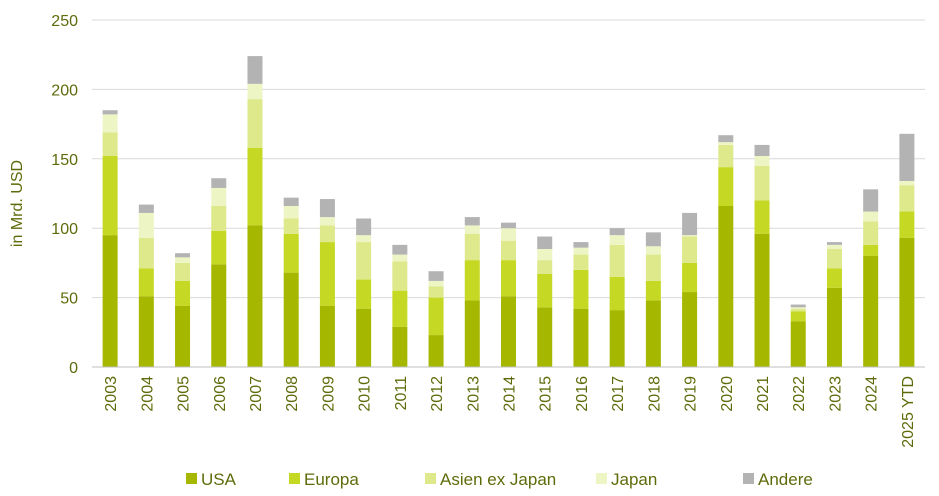 The image size is (939, 496). Describe the element at coordinates (219, 479) in the screenshot. I see `legend-label: USA` at that location.